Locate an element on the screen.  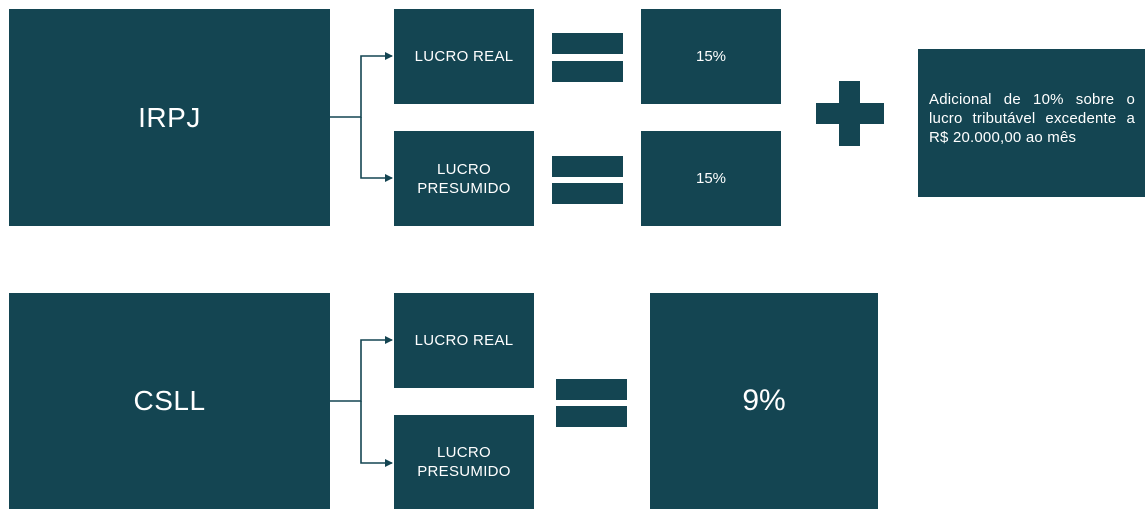
plus-sign-horizontal is located at coordinates (850, 113).